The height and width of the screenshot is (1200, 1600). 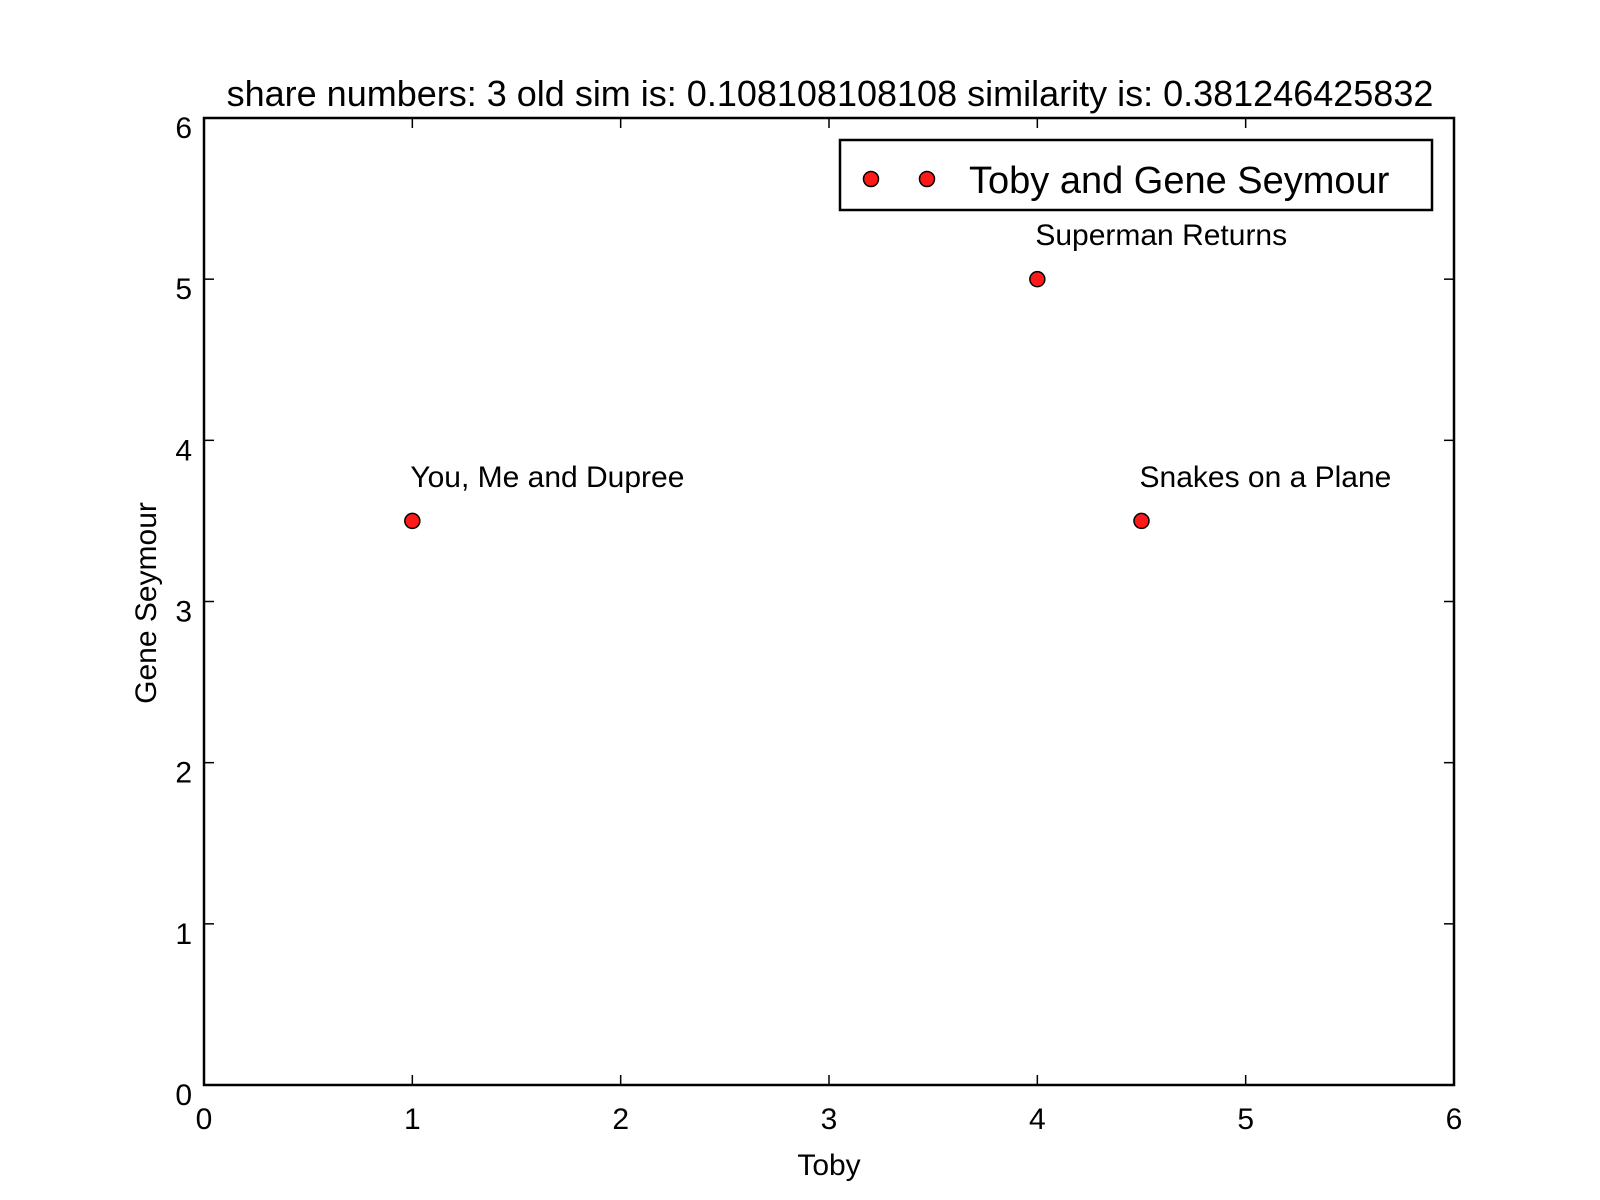 What do you see at coordinates (183, 773) in the screenshot?
I see `y-tick-label: 2` at bounding box center [183, 773].